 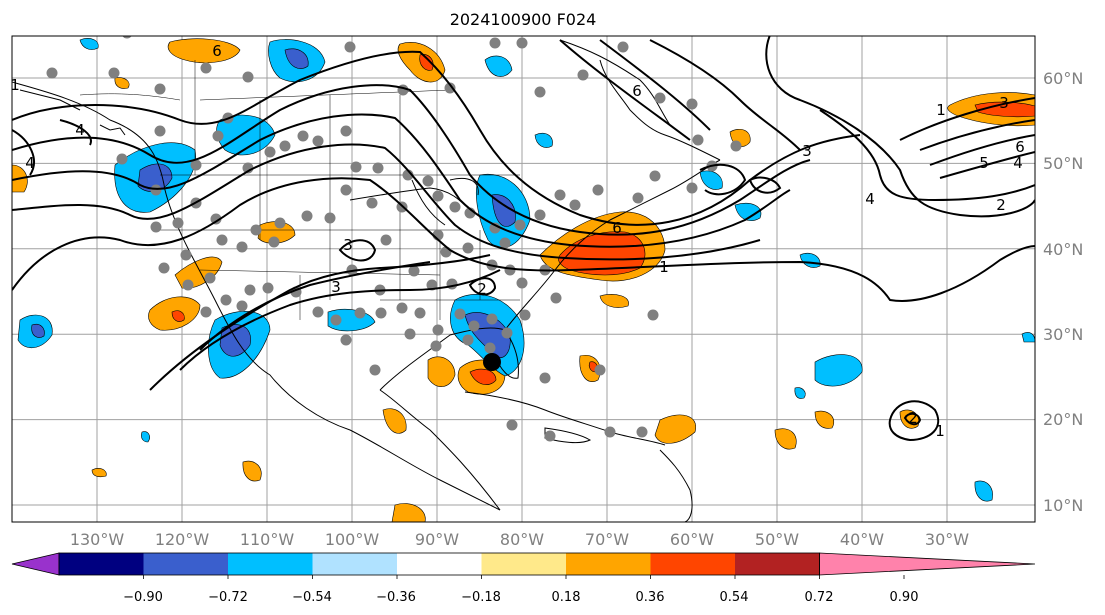 What do you see at coordinates (607, 539) in the screenshot?
I see `lon-label: 70°W` at bounding box center [607, 539].